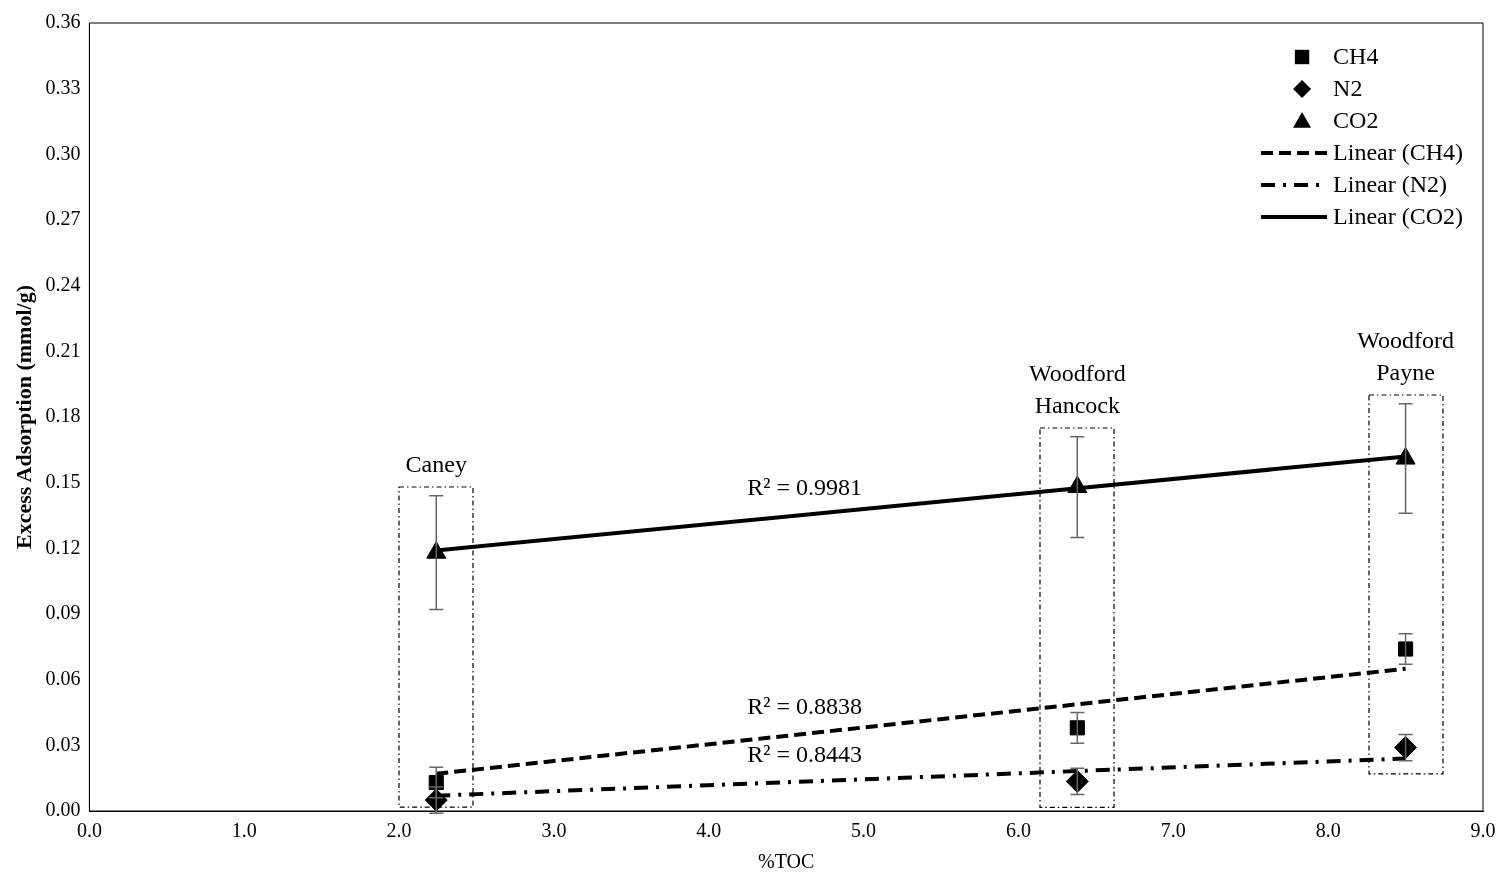 This screenshot has width=1511, height=887. I want to click on x-tick-label: 5.0, so click(864, 830).